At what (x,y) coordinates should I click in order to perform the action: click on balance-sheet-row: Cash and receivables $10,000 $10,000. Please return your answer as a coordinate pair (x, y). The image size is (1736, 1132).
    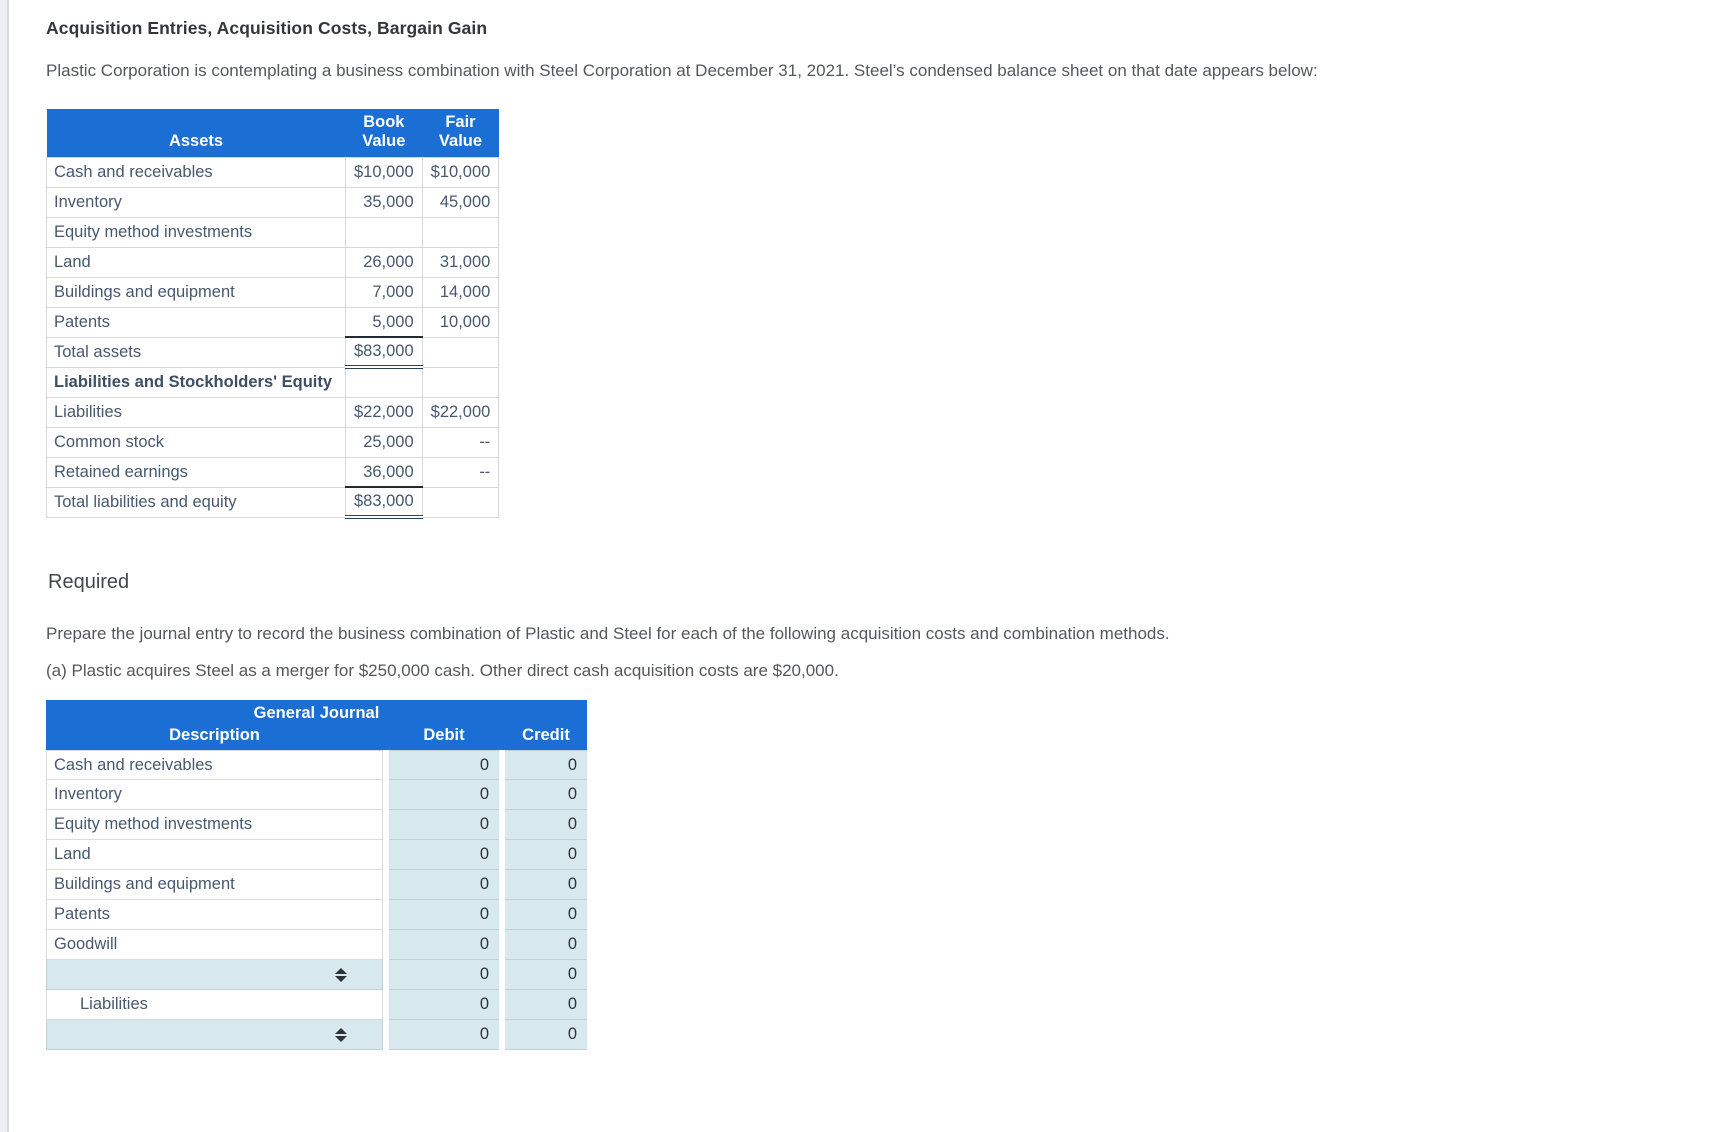
    Looking at the image, I should click on (273, 172).